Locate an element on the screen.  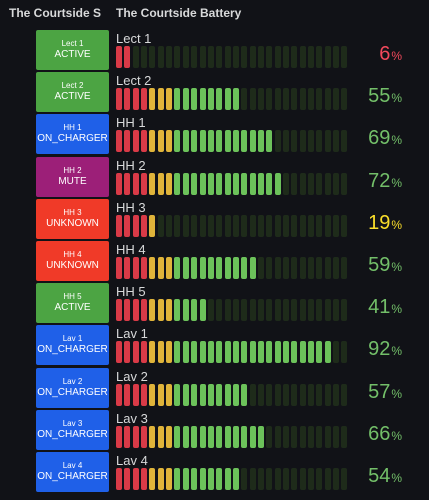
status-tile: Lav 4 ON_CHARGER is located at coordinates (72, 472).